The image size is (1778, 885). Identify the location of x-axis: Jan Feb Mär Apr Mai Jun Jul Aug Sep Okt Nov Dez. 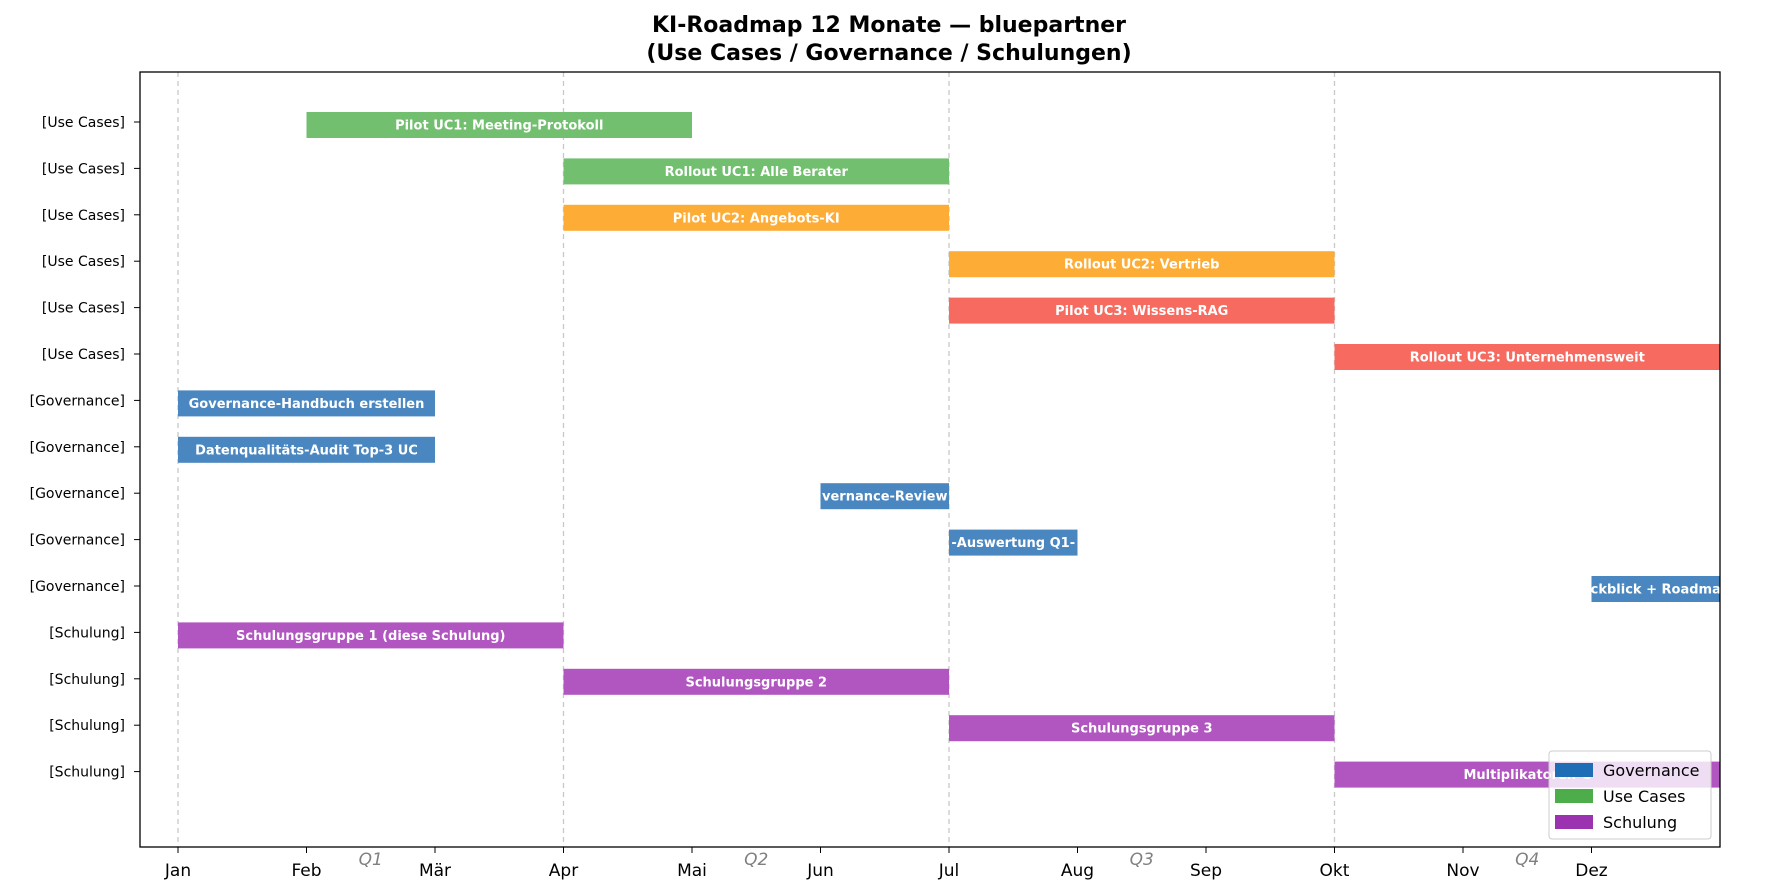
(886, 864).